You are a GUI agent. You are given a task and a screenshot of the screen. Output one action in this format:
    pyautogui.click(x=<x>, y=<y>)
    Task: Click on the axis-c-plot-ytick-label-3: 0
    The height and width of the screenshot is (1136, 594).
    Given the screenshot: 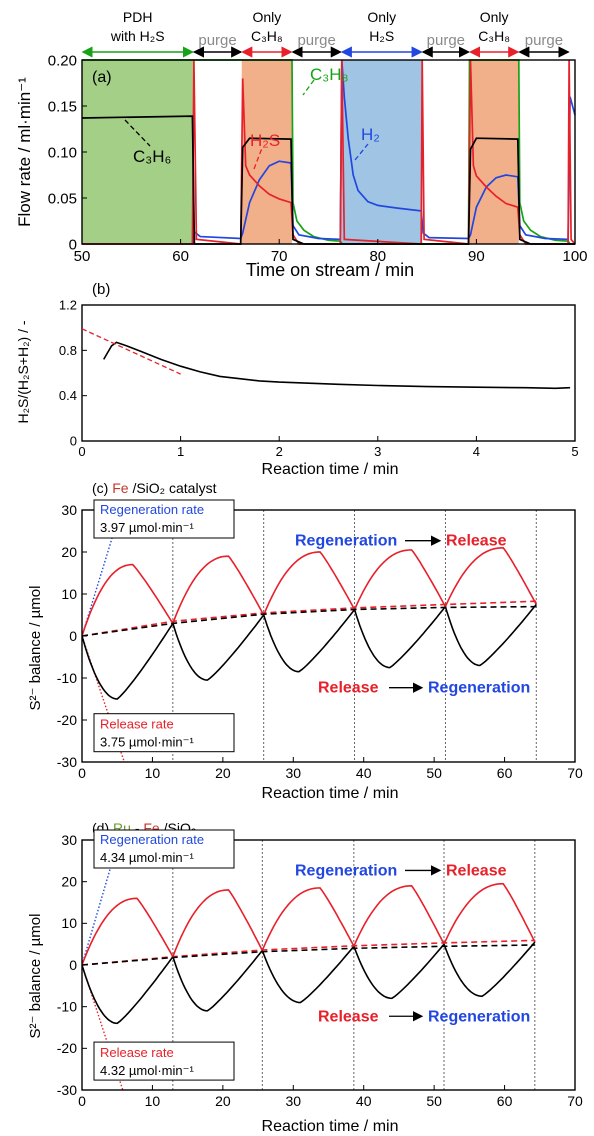 What is the action you would take?
    pyautogui.click(x=73, y=636)
    